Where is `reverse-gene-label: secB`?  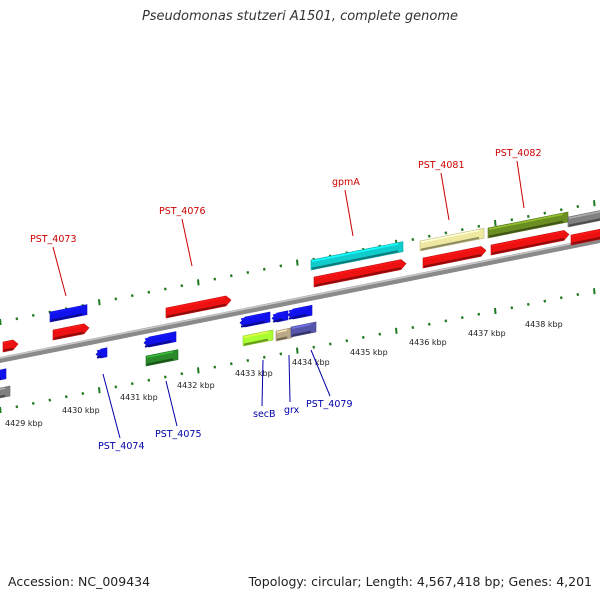 reverse-gene-label: secB is located at coordinates (264, 414).